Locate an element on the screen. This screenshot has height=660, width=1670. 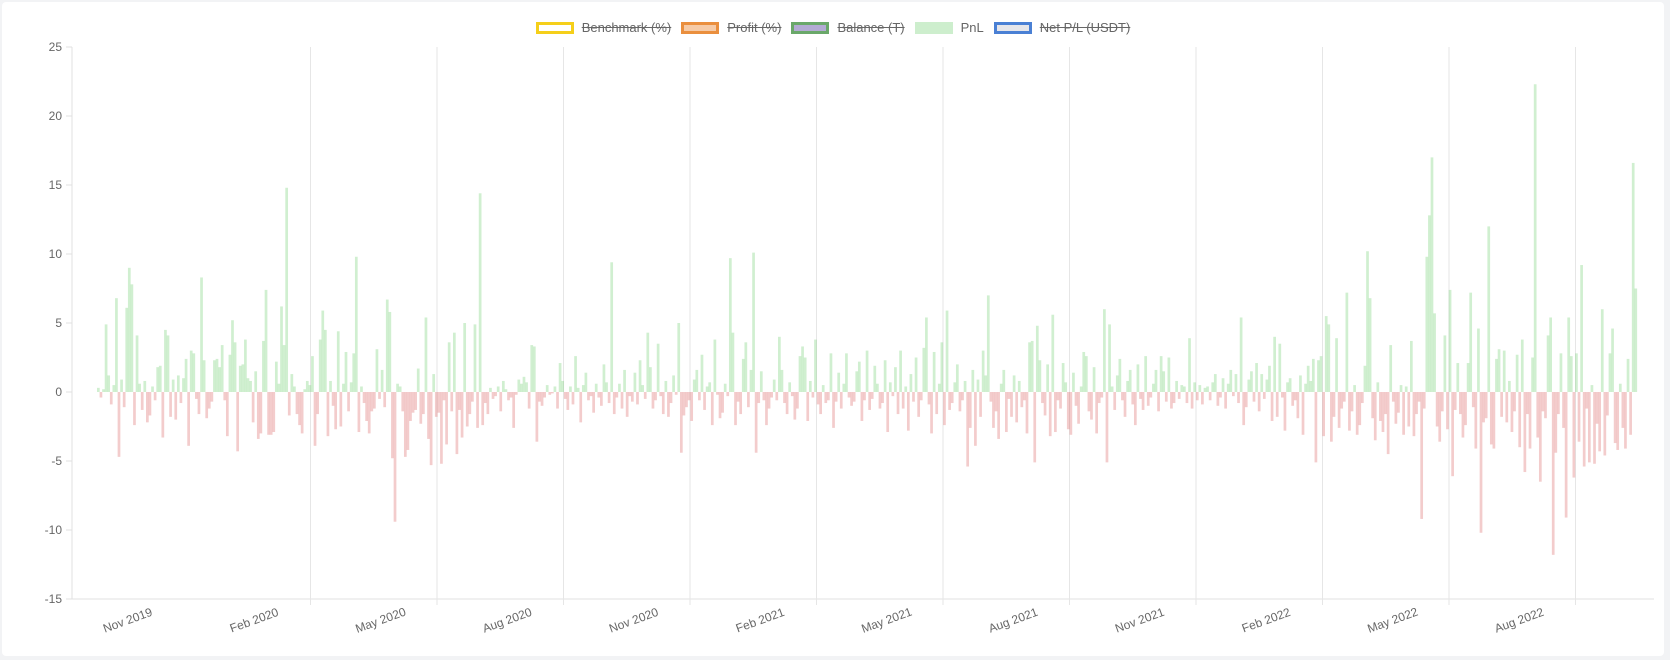
legend-item-net-p-l-usdt: Net P/L (USDT) is located at coordinates (1061, 27).